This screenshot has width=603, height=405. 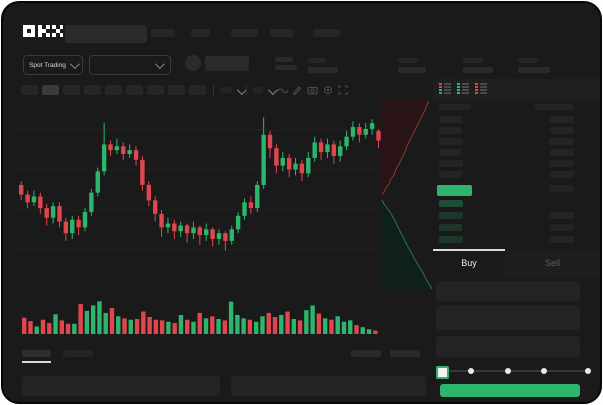 I want to click on book-both-icon, so click(x=445, y=89).